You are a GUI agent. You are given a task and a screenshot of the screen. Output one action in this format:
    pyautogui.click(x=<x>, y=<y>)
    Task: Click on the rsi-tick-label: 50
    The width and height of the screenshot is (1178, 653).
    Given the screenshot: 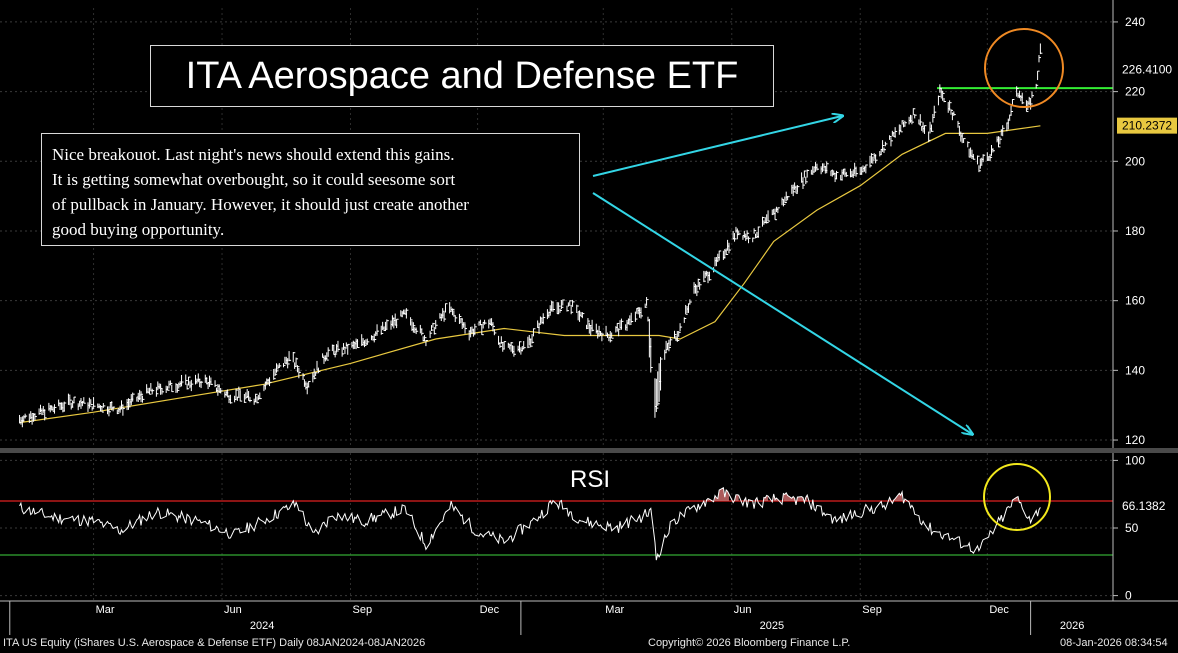 What is the action you would take?
    pyautogui.click(x=1132, y=528)
    